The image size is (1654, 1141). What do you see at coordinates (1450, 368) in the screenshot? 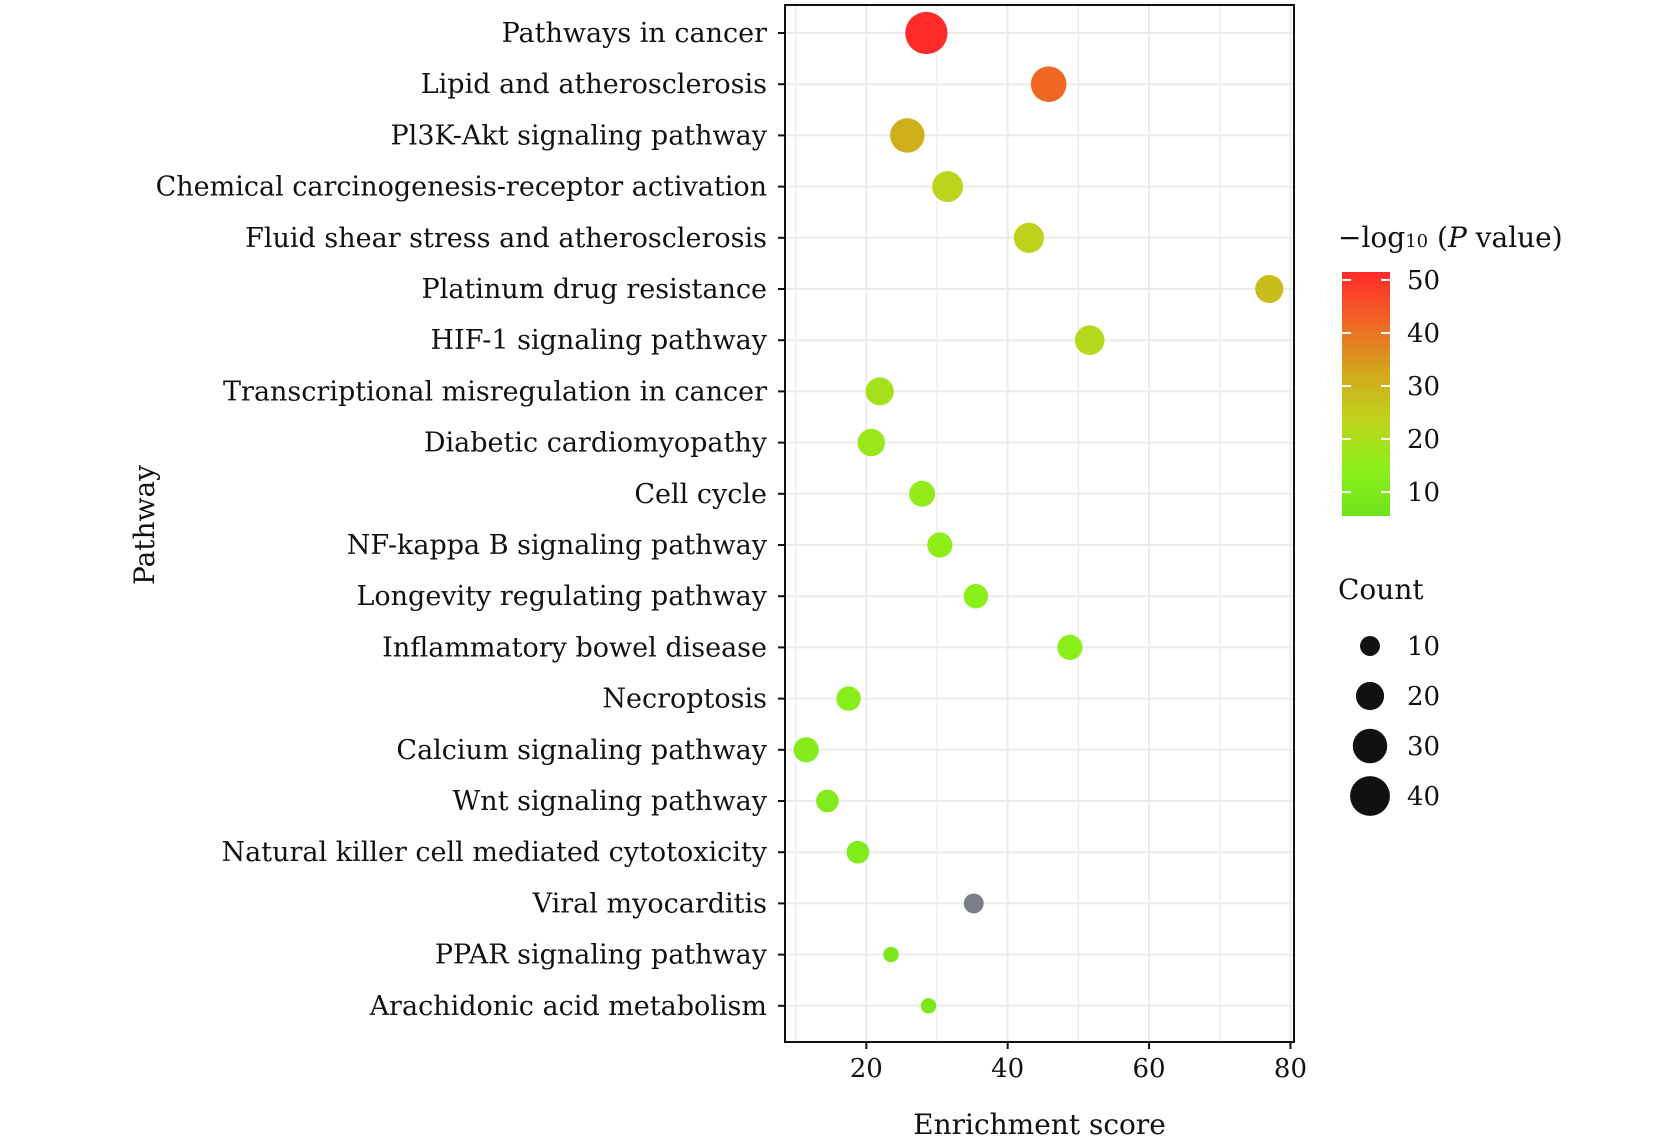
I see `color-legend: −log10 (P value) 50 40 30 20 10` at bounding box center [1450, 368].